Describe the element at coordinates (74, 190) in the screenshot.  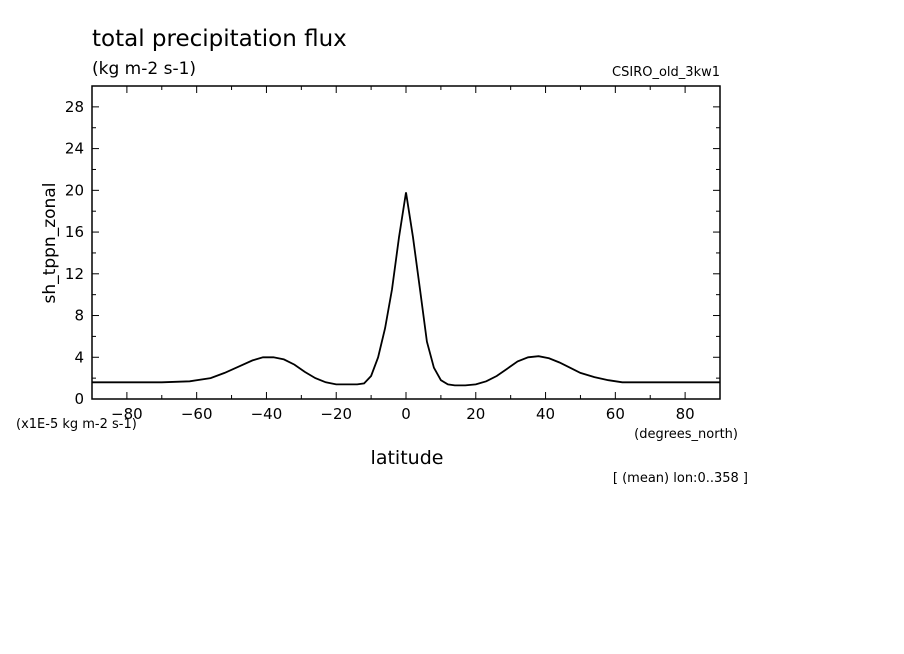
I see `y-tick-label: 20` at that location.